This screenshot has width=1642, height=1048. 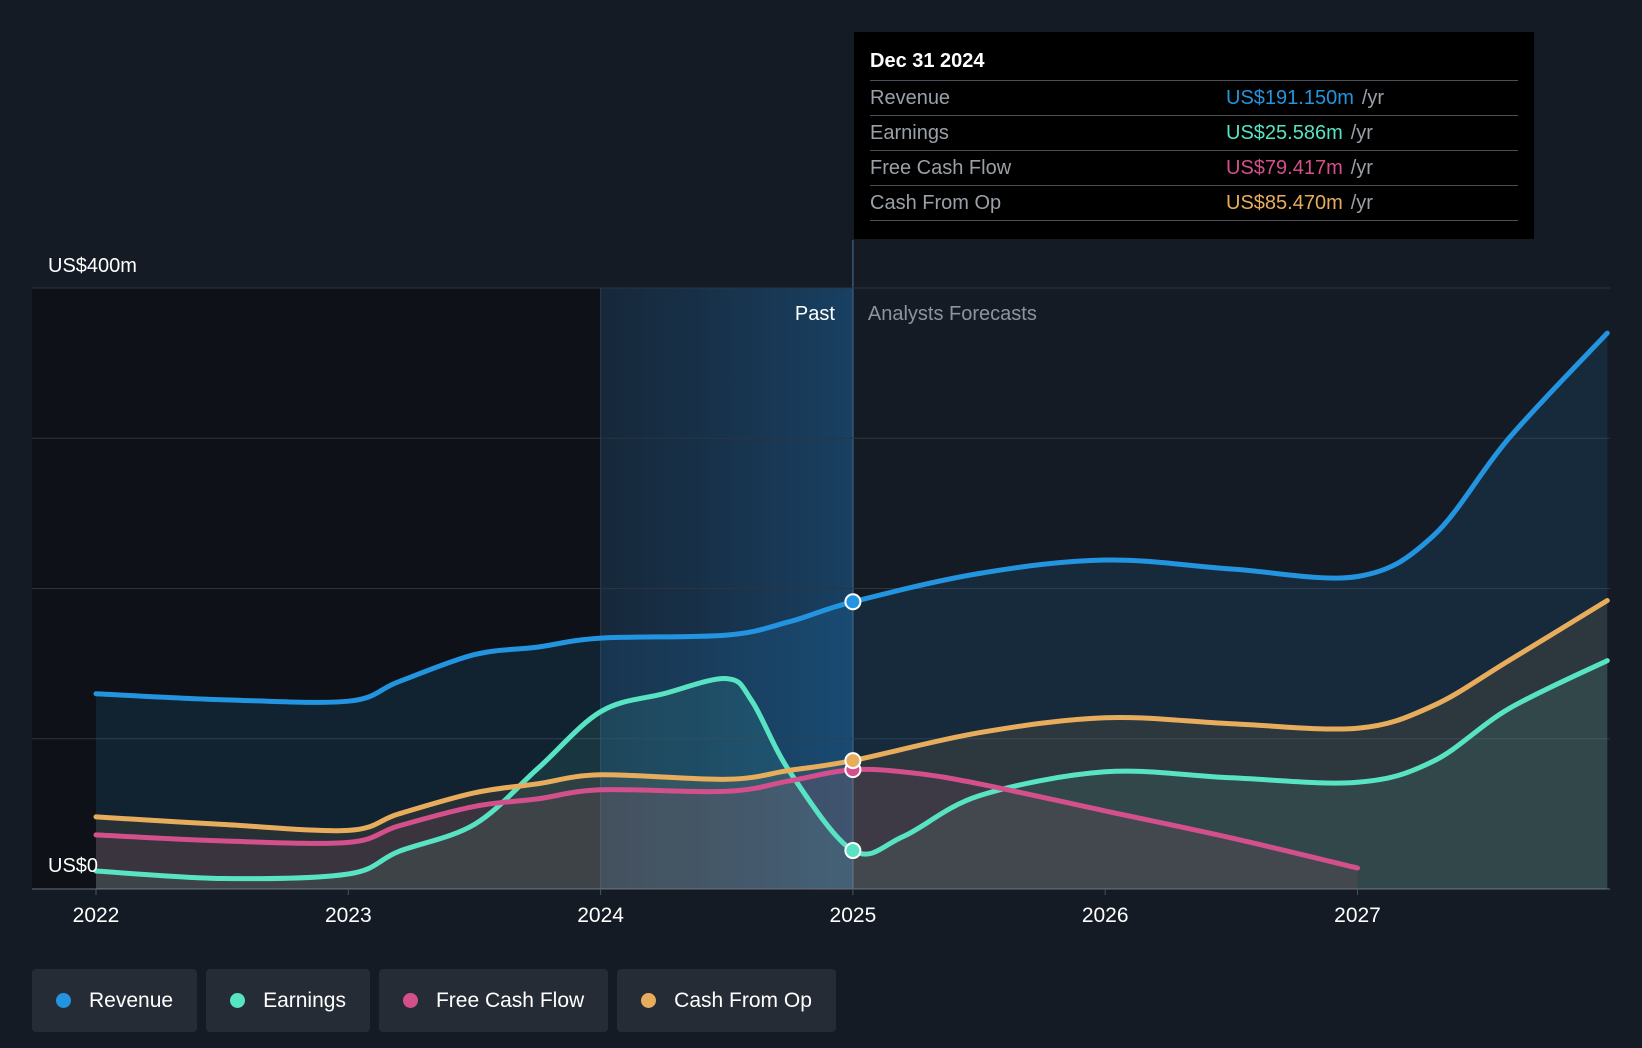 What do you see at coordinates (936, 203) in the screenshot?
I see `tooltip-label: Cash From Op` at bounding box center [936, 203].